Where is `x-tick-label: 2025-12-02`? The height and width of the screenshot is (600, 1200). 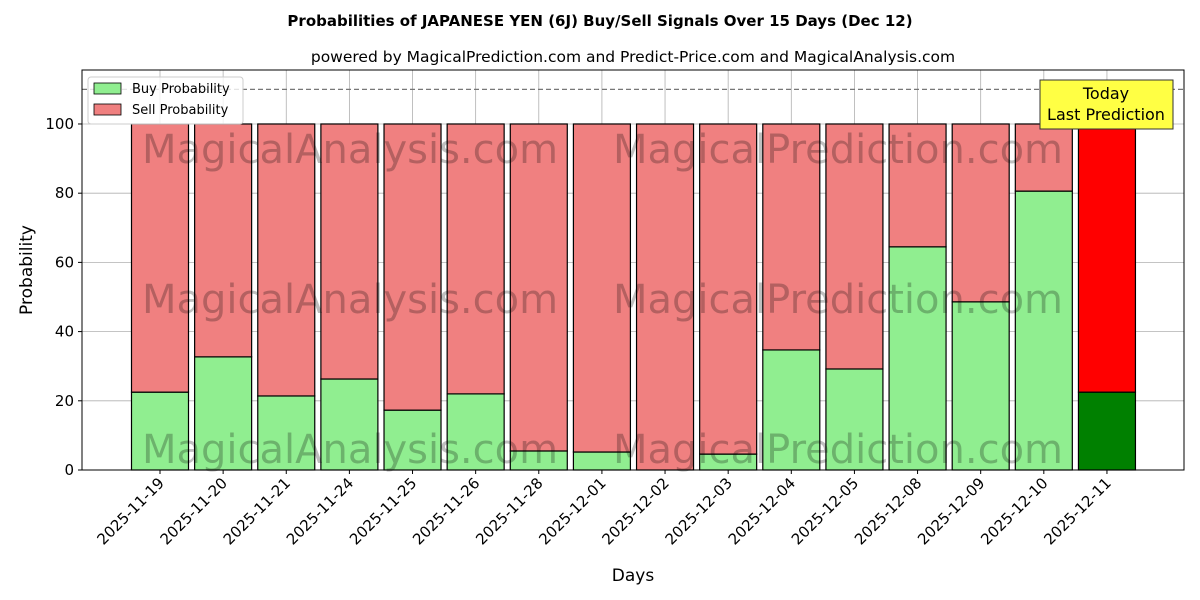
x-tick-label: 2025-12-02 is located at coordinates (635, 511).